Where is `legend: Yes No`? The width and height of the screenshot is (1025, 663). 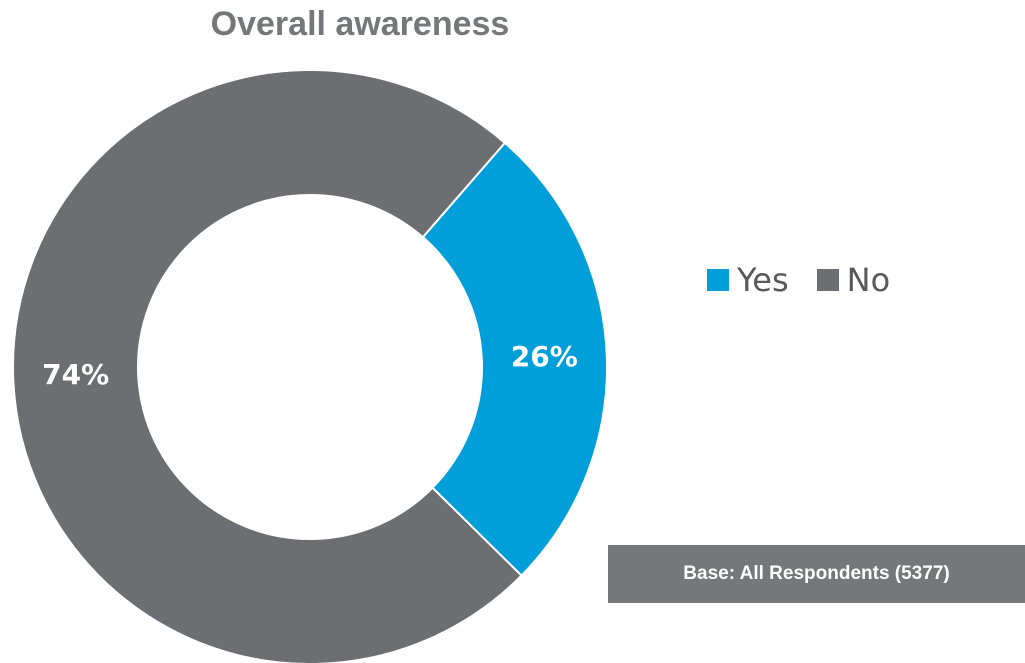 legend: Yes No is located at coordinates (812, 280).